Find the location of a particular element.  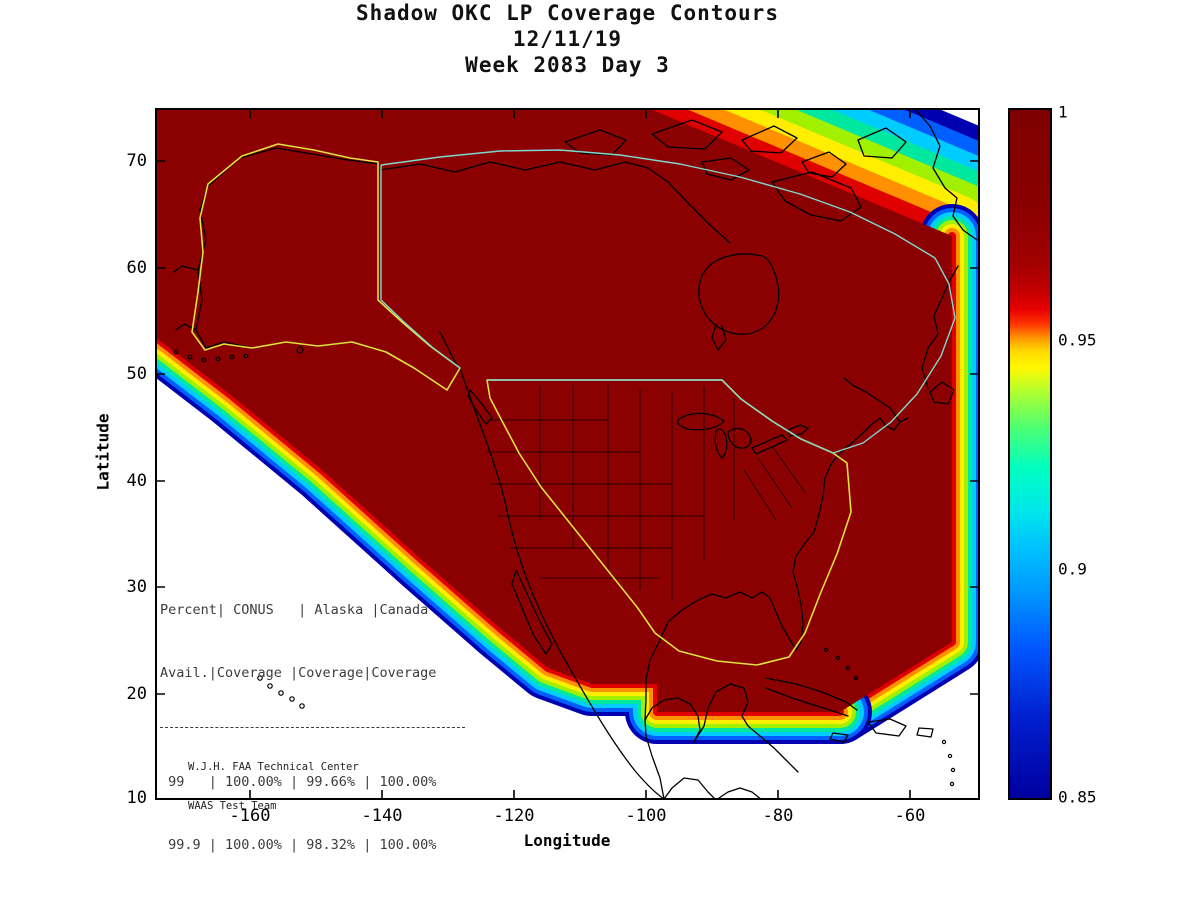

coverage-table-row: 99 | 100.00% | 99.66% | 100.00% is located at coordinates (298, 782).